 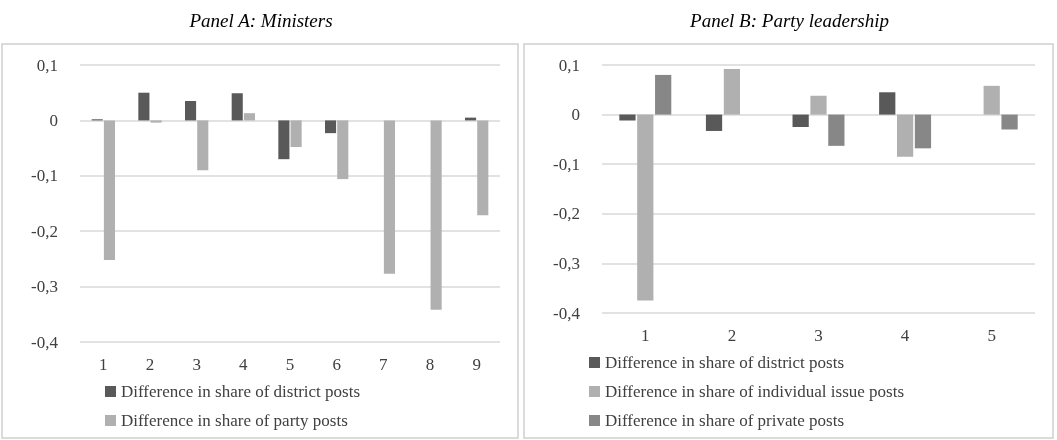 What do you see at coordinates (476, 364) in the screenshot?
I see `x-tick-label: 9` at bounding box center [476, 364].